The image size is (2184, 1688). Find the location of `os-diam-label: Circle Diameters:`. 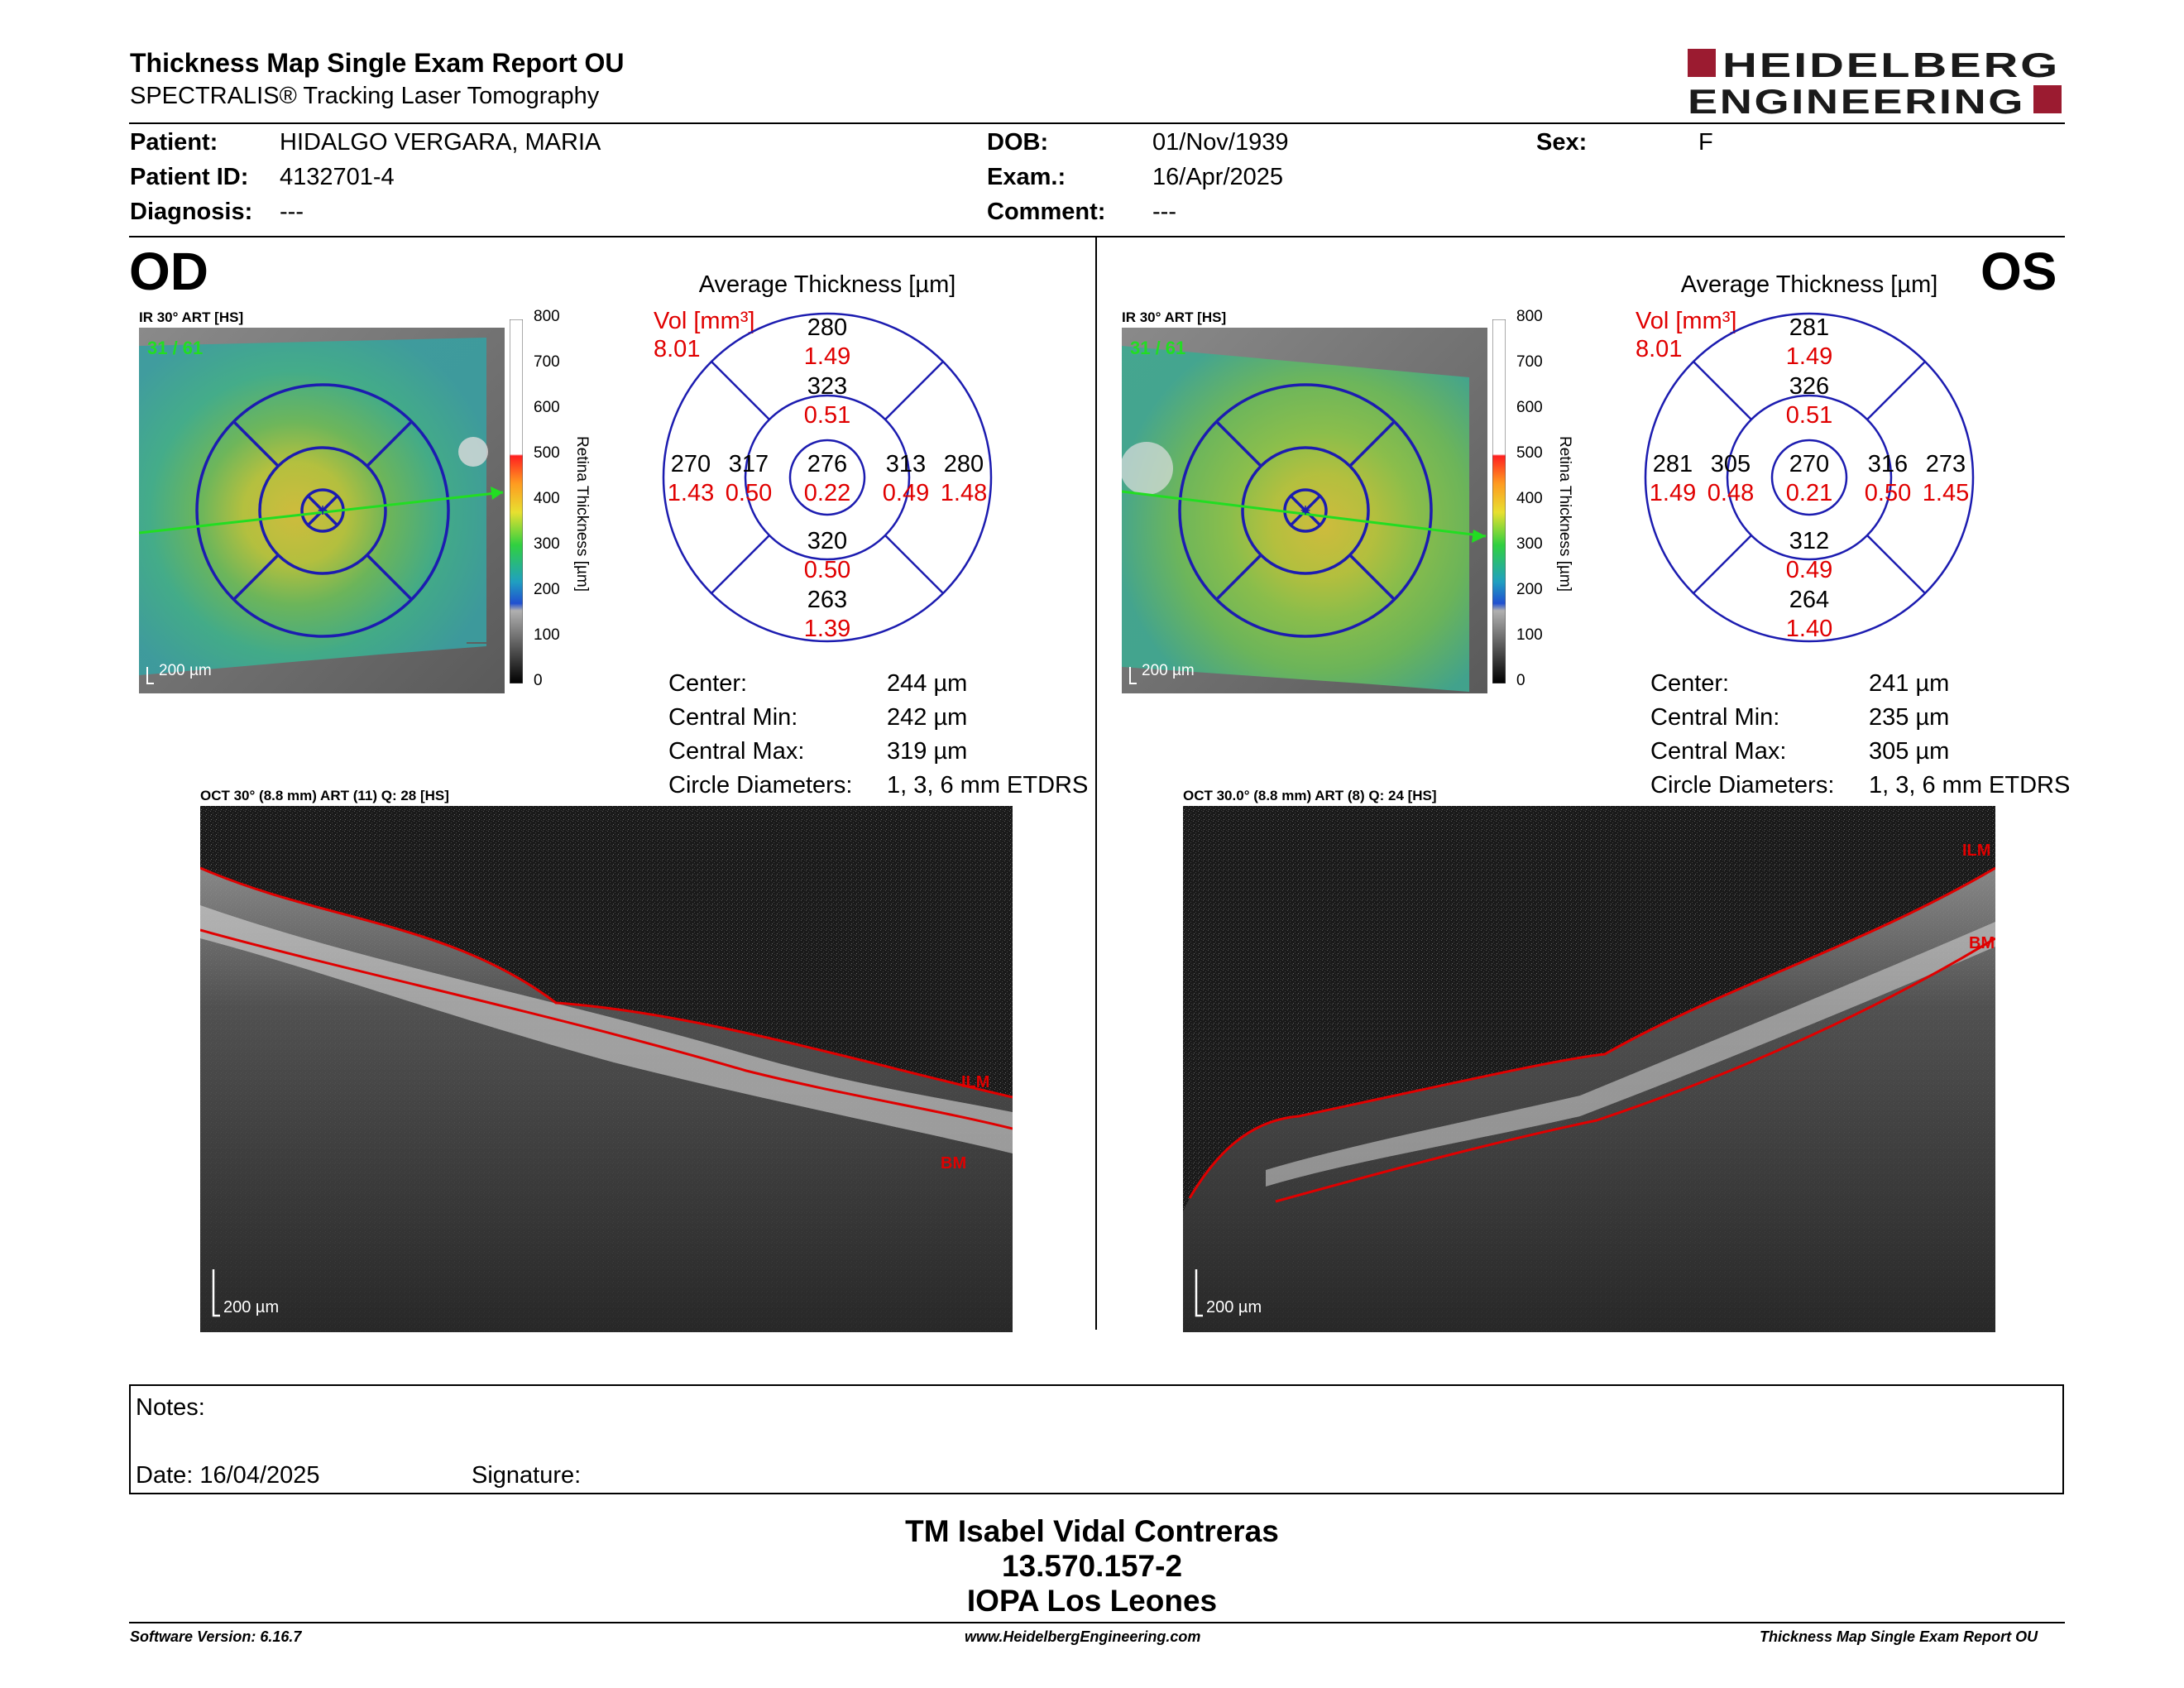

os-diam-label: Circle Diameters: is located at coordinates (1742, 785).